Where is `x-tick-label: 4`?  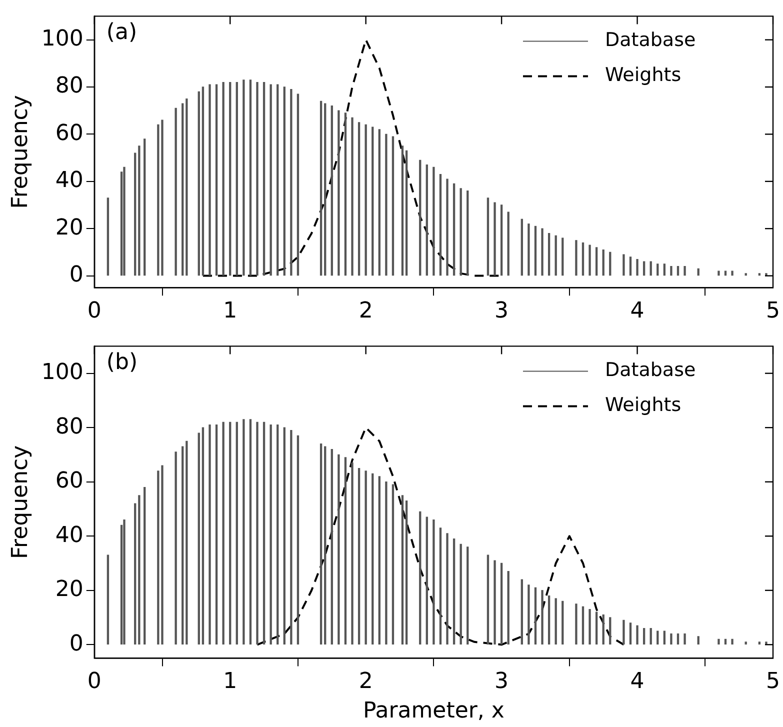
x-tick-label: 4 is located at coordinates (637, 311).